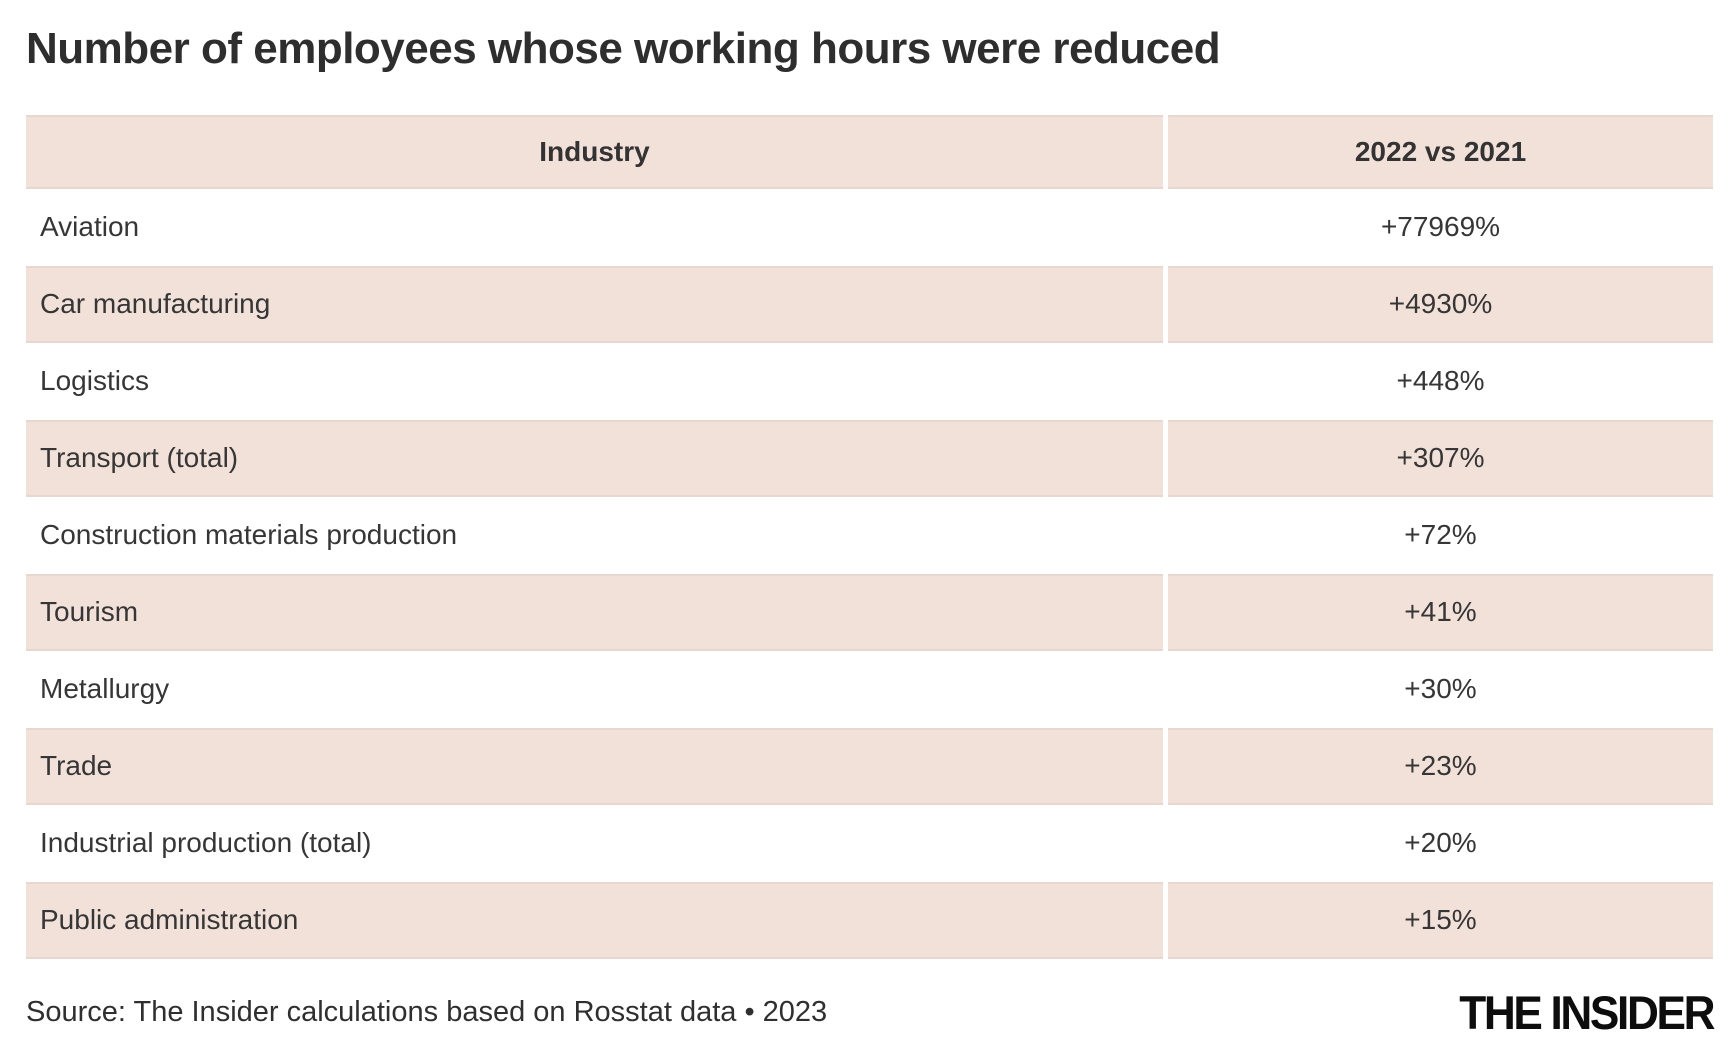  I want to click on industry-cell: Trade, so click(594, 766).